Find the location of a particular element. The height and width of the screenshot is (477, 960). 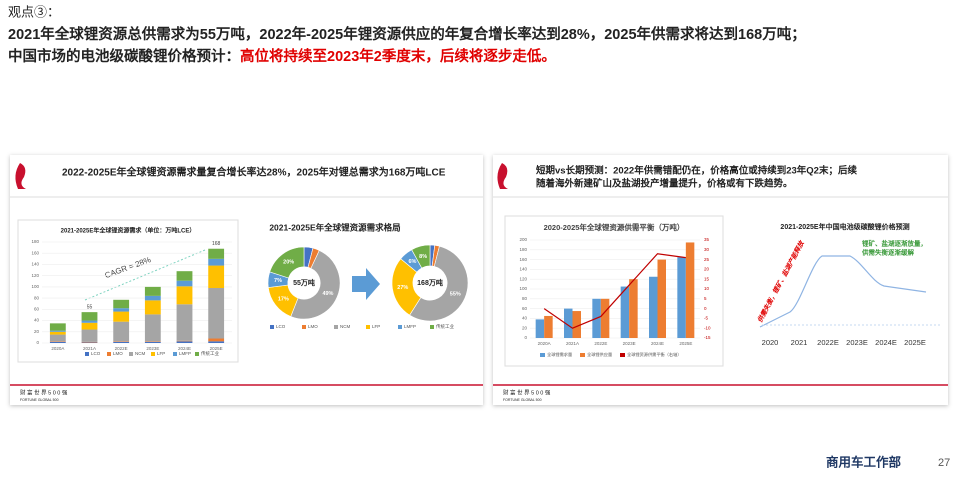

y-tick-label: 140 is located at coordinates (35, 264).